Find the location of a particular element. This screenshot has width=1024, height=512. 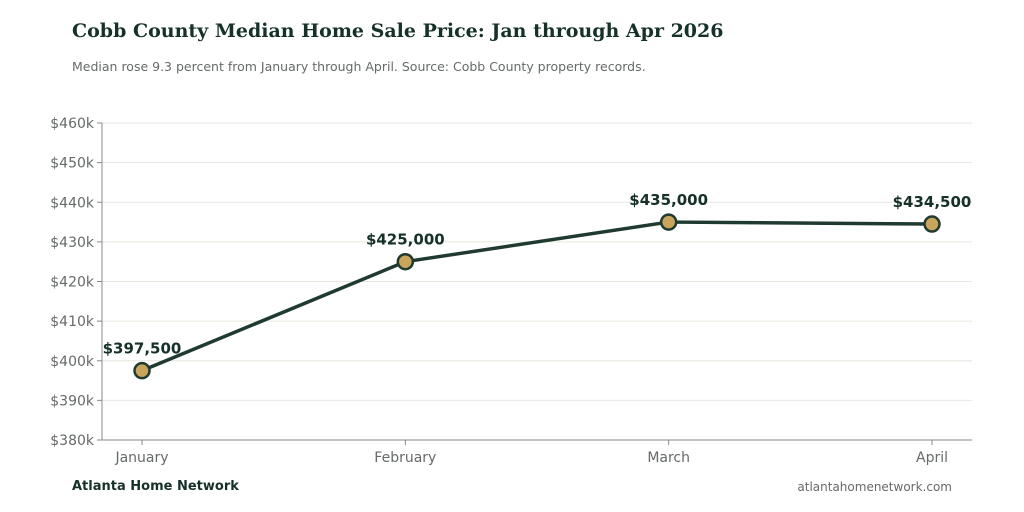

footer-site: atlantahomenetwork.com is located at coordinates (874, 487).